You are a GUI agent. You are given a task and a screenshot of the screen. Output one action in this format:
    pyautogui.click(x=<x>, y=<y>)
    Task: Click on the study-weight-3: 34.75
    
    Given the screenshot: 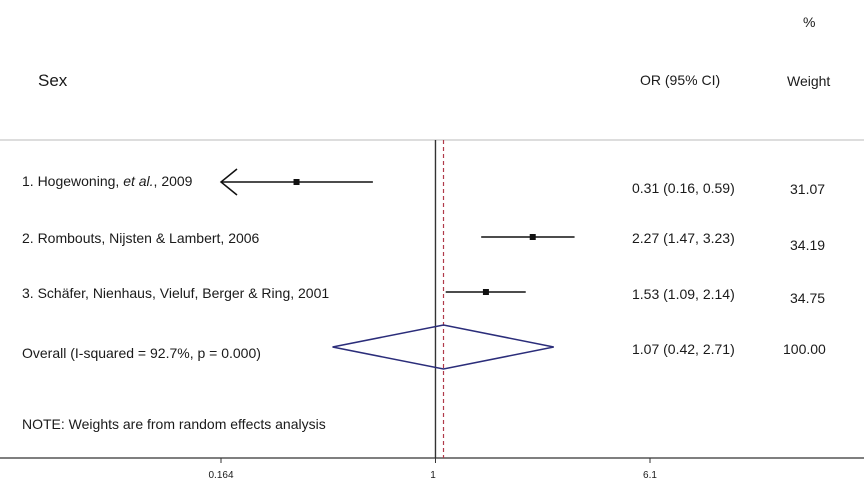 What is the action you would take?
    pyautogui.click(x=808, y=298)
    